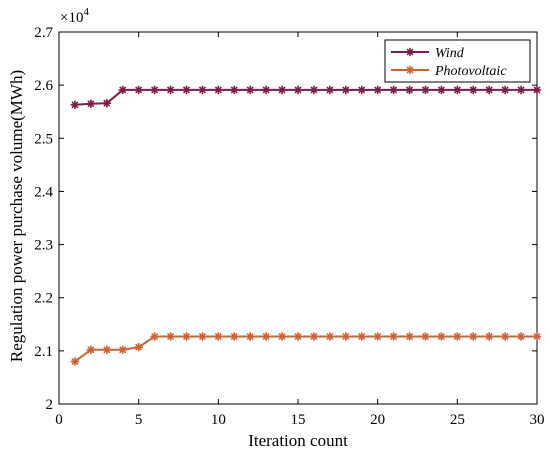 This screenshot has width=550, height=461. I want to click on legend-label: Wind, so click(450, 53).